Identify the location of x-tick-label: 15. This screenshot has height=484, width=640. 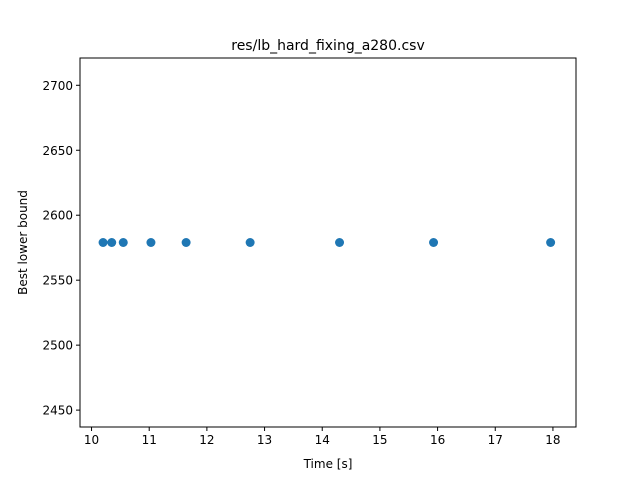
(379, 440).